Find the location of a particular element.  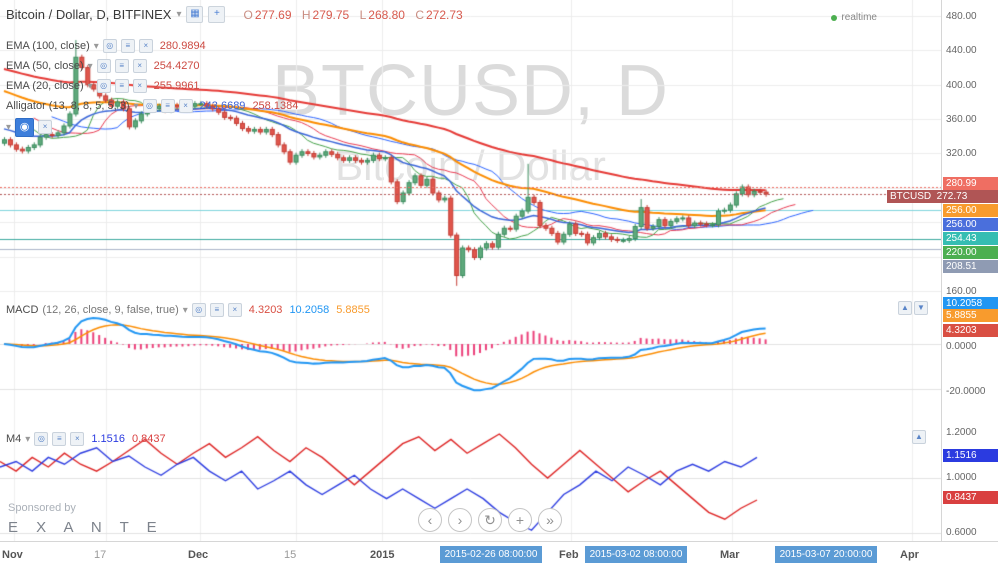

open-value: 277.69 is located at coordinates (273, 14).